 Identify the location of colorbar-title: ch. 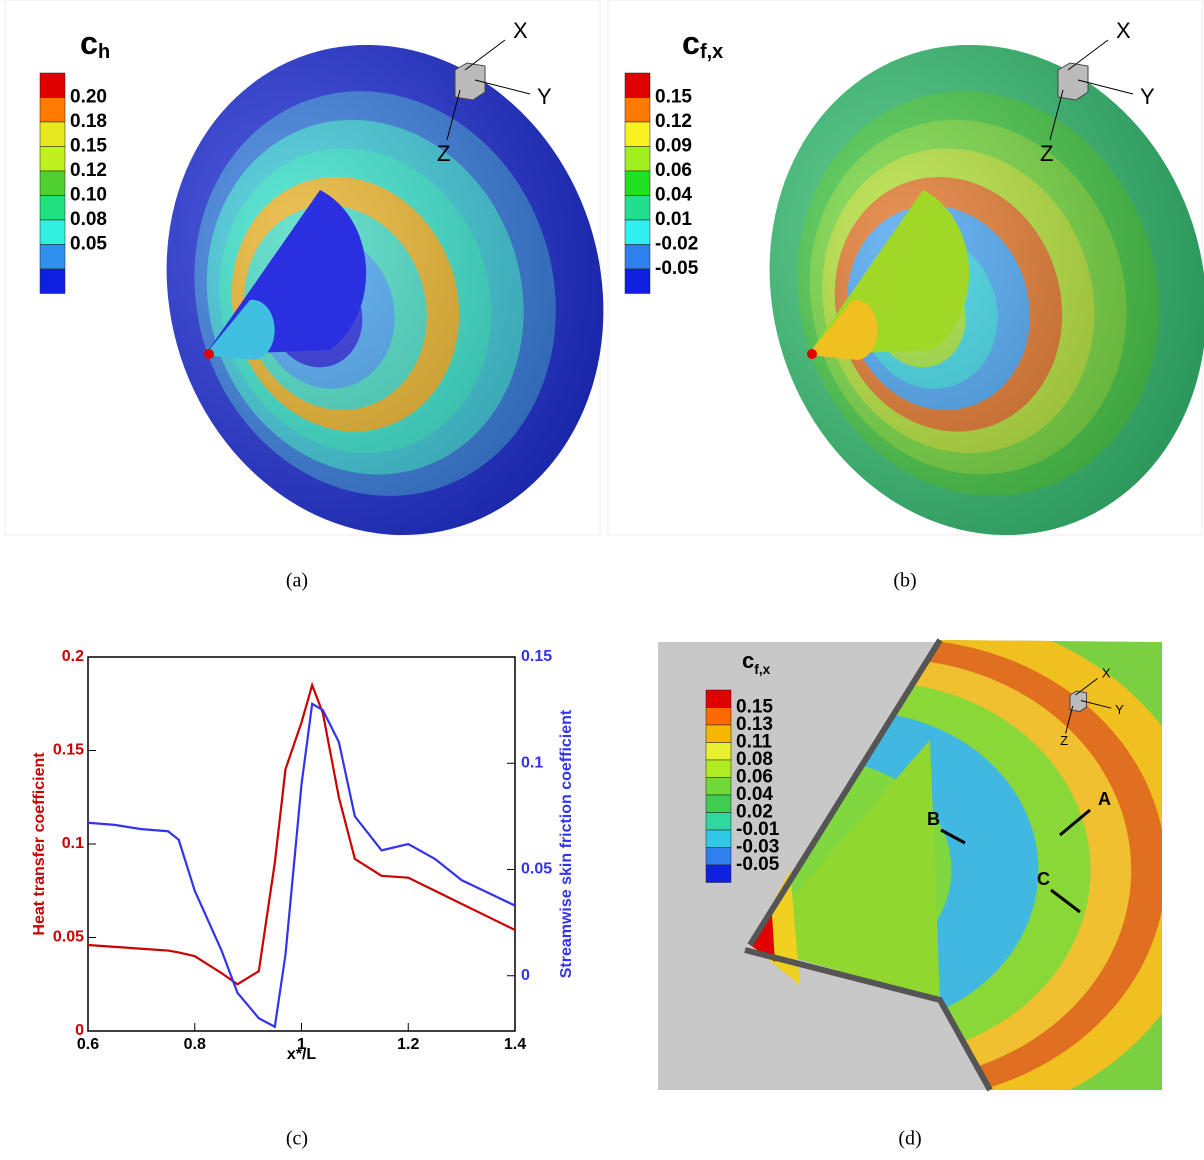
(95, 44).